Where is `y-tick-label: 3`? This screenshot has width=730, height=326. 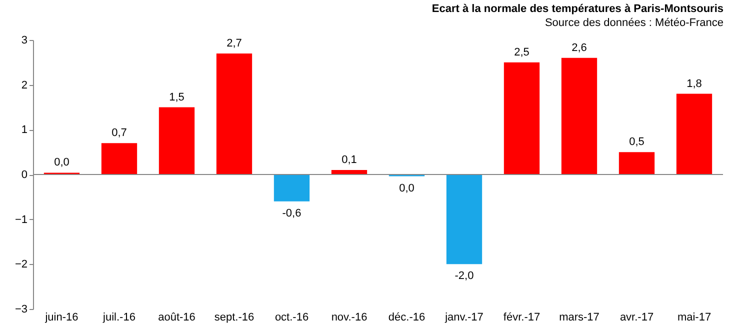 y-tick-label: 3 is located at coordinates (24, 40).